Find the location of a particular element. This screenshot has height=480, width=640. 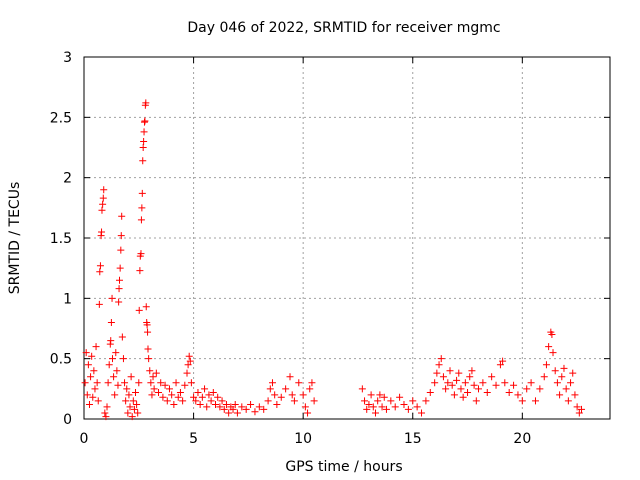

y-tick-label: 3 is located at coordinates (67, 58).